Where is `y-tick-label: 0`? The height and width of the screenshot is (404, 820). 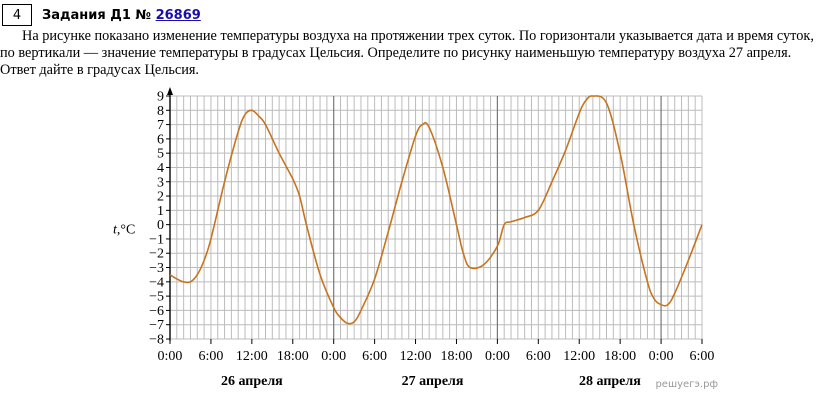
y-tick-label: 0 is located at coordinates (160, 225).